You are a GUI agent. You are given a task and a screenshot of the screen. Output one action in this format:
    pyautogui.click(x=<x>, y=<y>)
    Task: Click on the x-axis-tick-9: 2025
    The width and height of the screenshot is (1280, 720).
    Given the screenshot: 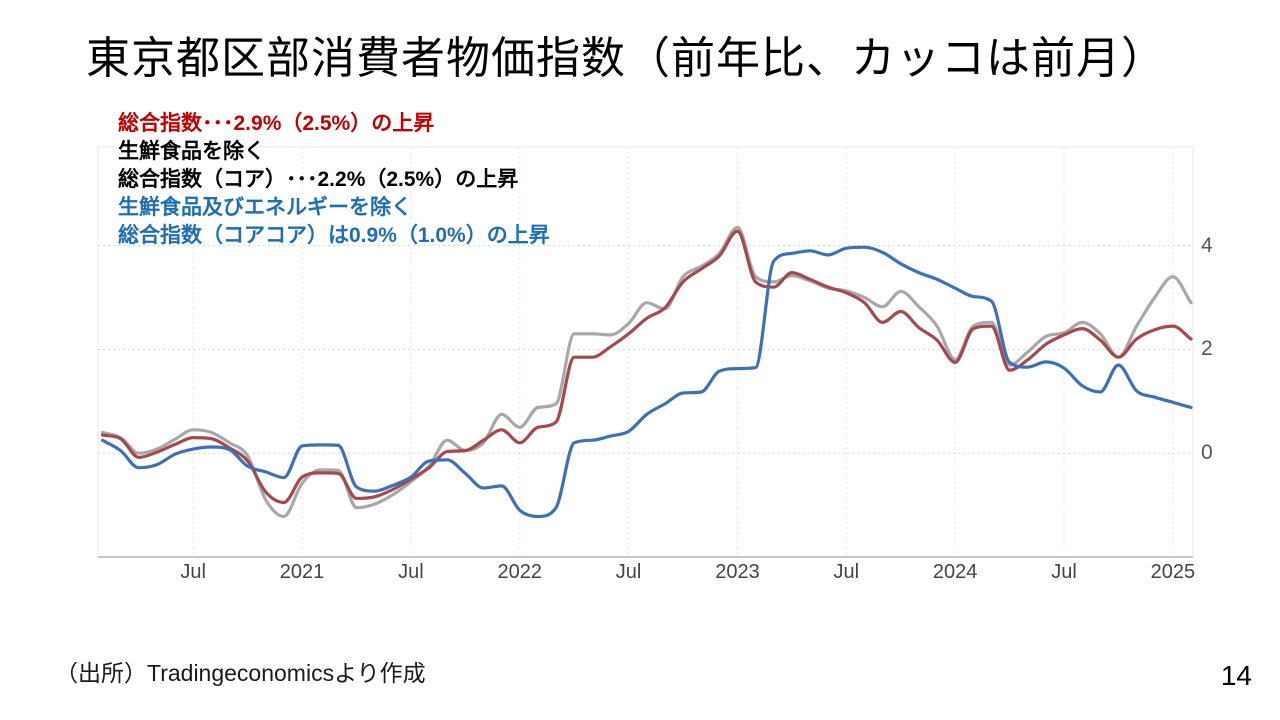 What is the action you would take?
    pyautogui.click(x=1173, y=572)
    